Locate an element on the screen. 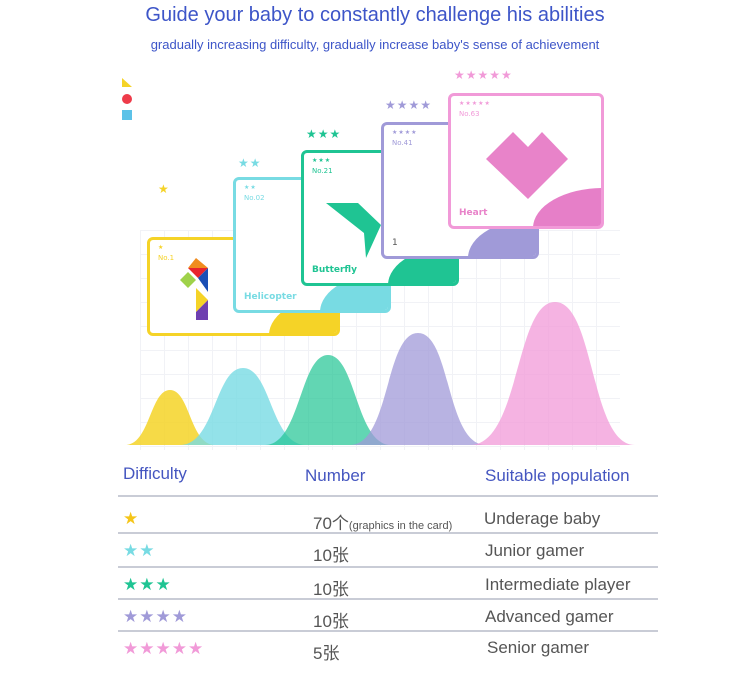 The width and height of the screenshot is (750, 673). tangram-figure is located at coordinates (194, 289).